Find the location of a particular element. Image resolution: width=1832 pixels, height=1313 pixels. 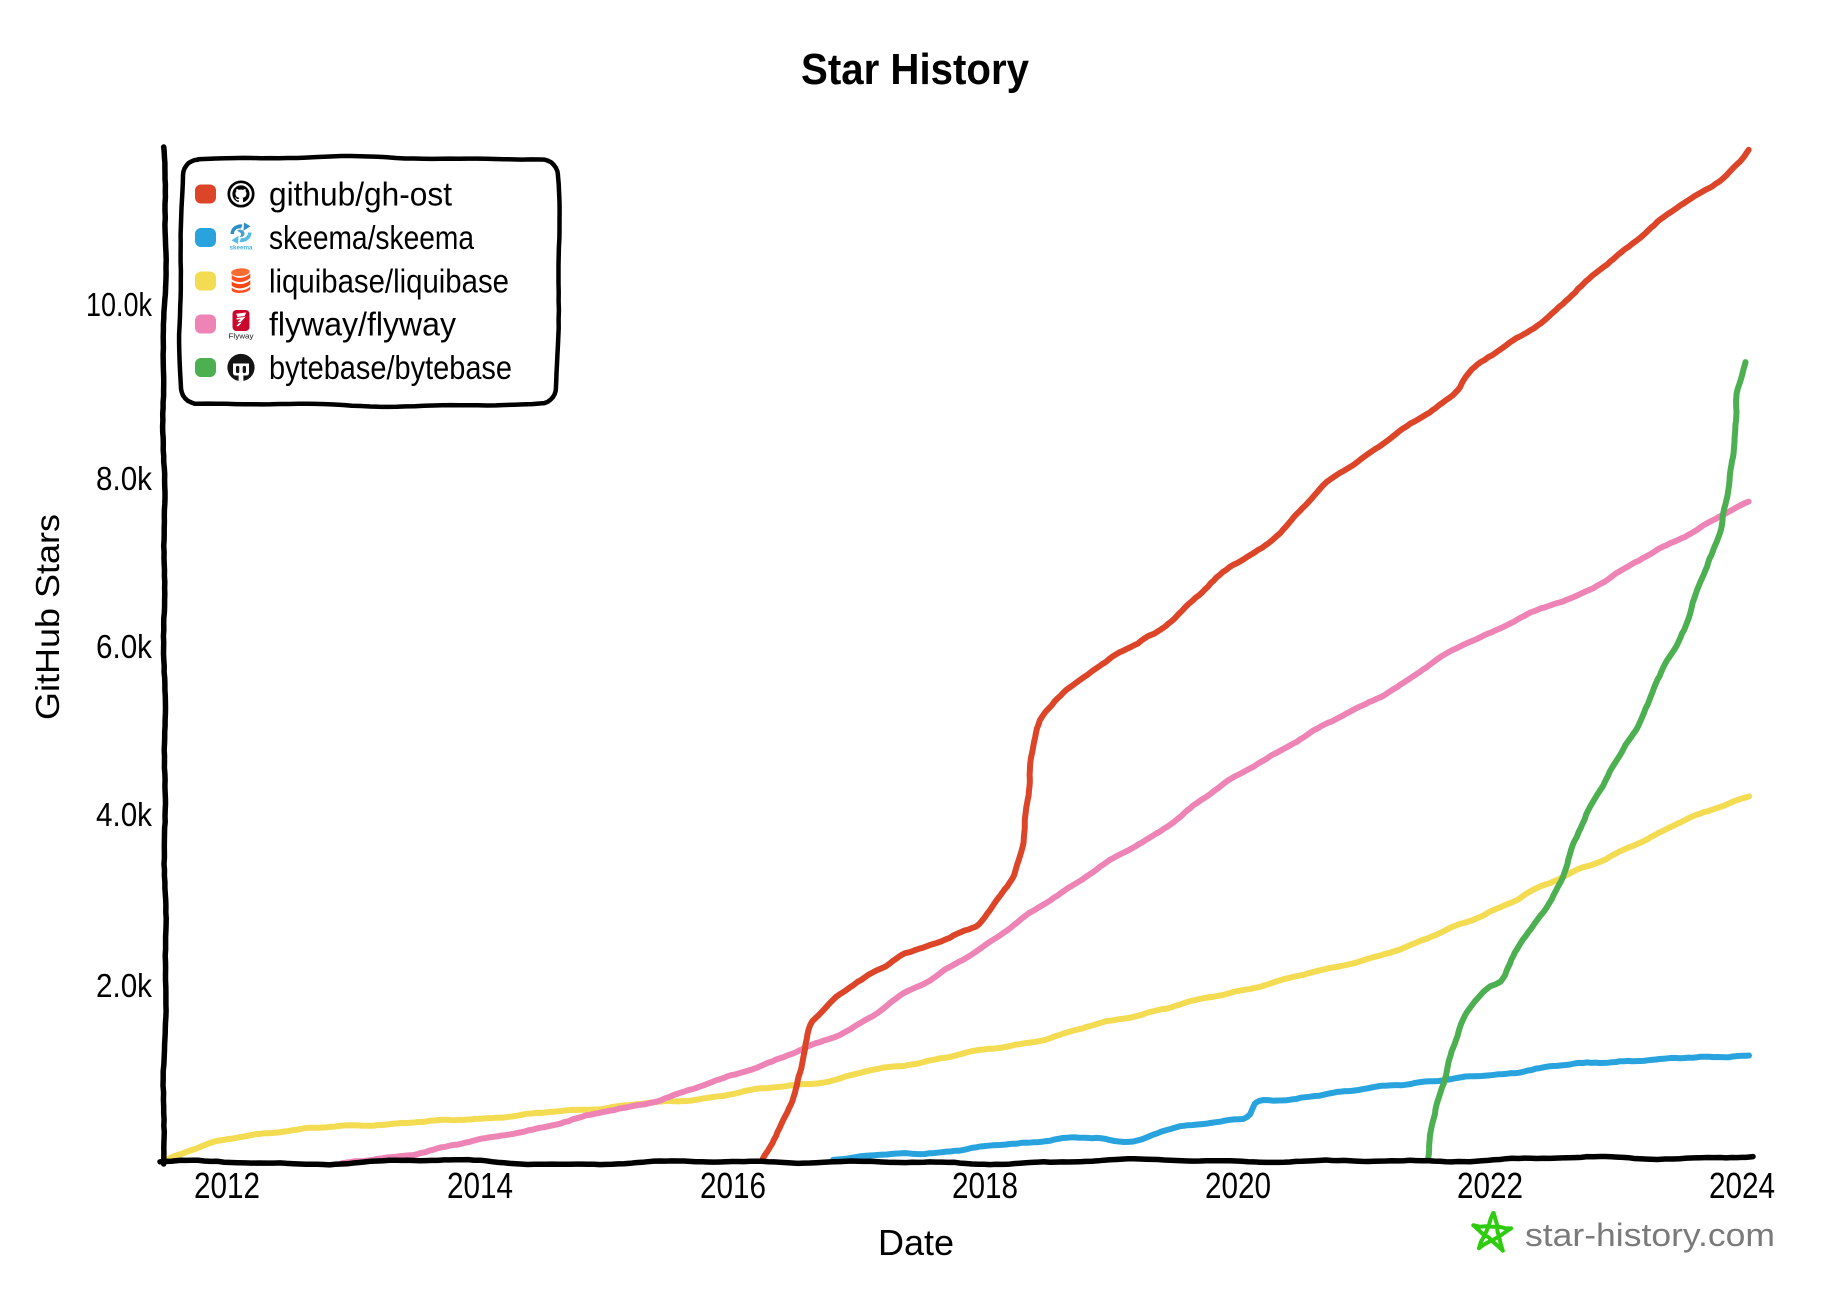

svg-text: Flyway is located at coordinates (241, 336).